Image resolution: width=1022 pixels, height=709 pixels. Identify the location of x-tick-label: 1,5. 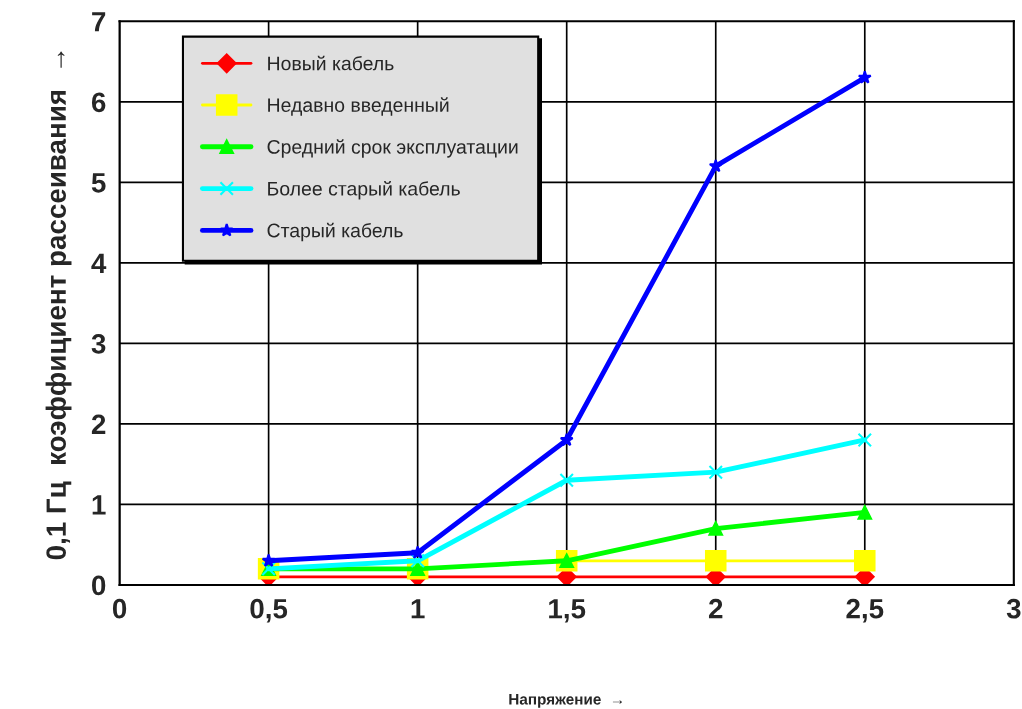
(567, 611).